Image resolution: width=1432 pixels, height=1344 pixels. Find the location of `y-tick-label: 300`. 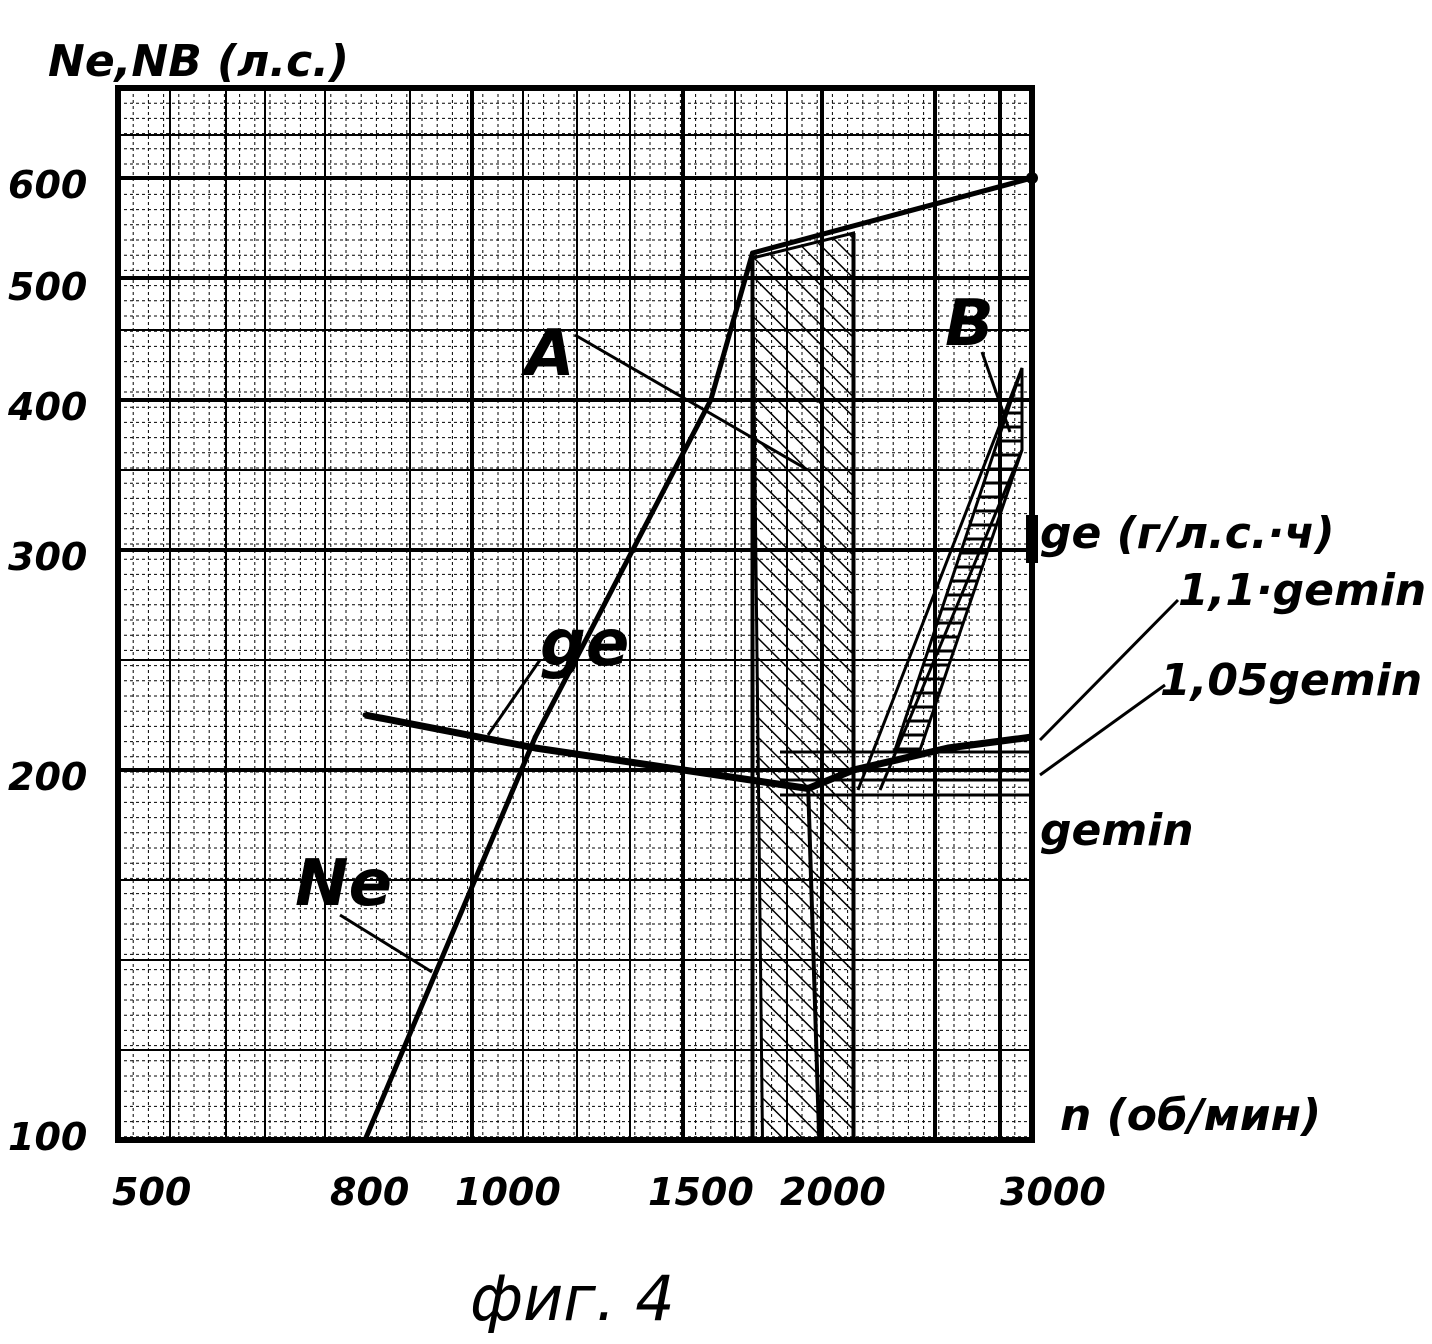

y-tick-label: 300 is located at coordinates (47, 557).